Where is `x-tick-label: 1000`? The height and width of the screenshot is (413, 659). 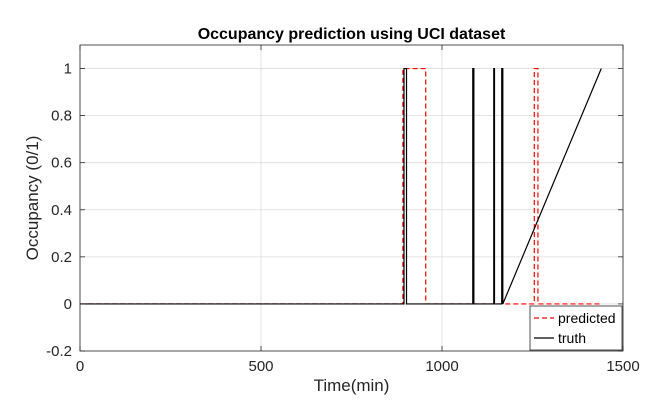
x-tick-label: 1000 is located at coordinates (441, 366).